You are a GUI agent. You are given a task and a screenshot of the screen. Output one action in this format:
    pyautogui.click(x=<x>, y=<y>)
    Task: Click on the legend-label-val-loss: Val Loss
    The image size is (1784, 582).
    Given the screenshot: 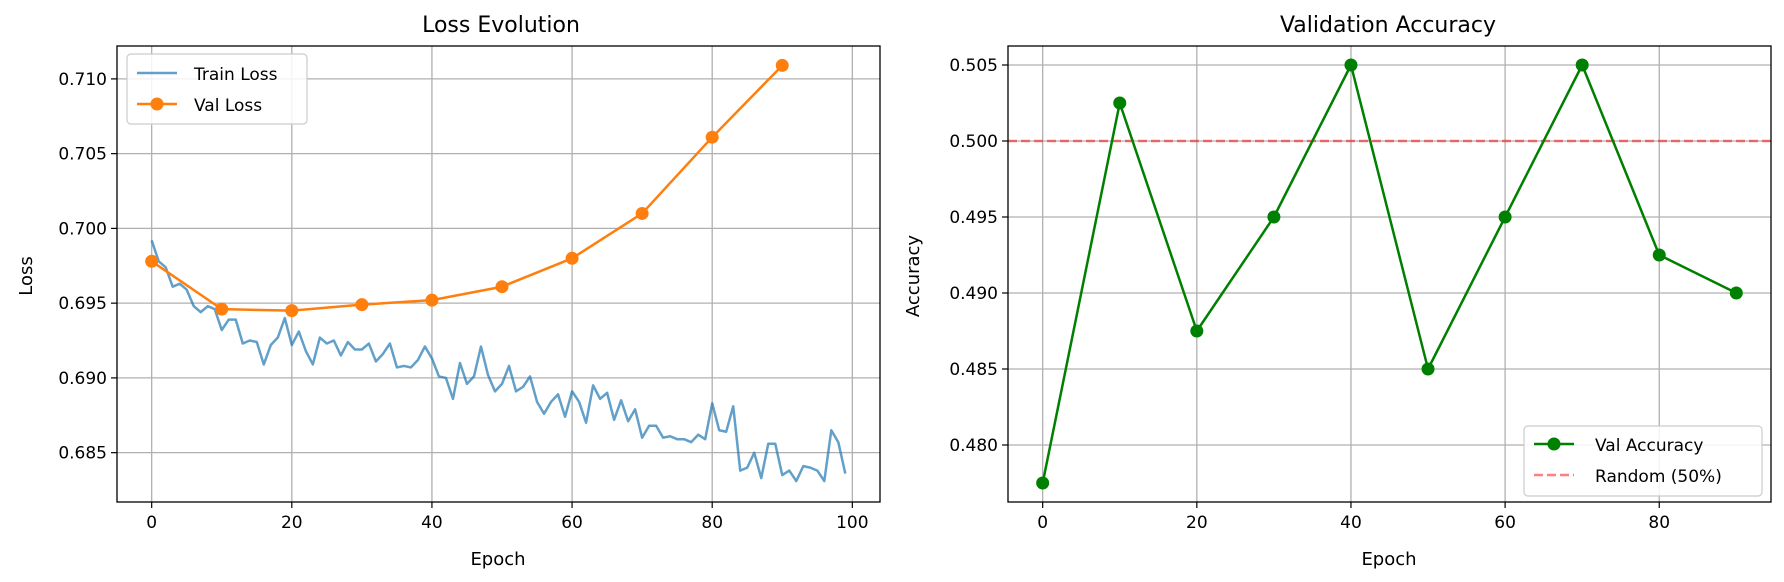 What is the action you would take?
    pyautogui.click(x=228, y=106)
    